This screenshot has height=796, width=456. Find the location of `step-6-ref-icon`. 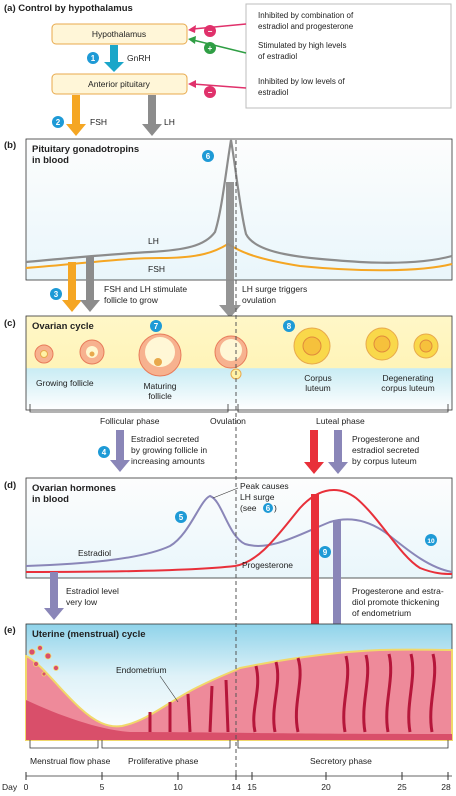

step-6-ref-icon is located at coordinates (268, 508).